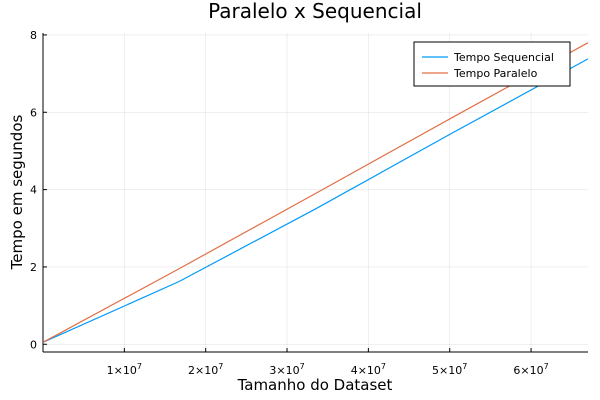 This screenshot has height=400, width=600. What do you see at coordinates (315, 385) in the screenshot?
I see `x-axis-label: Tamanho do Dataset` at bounding box center [315, 385].